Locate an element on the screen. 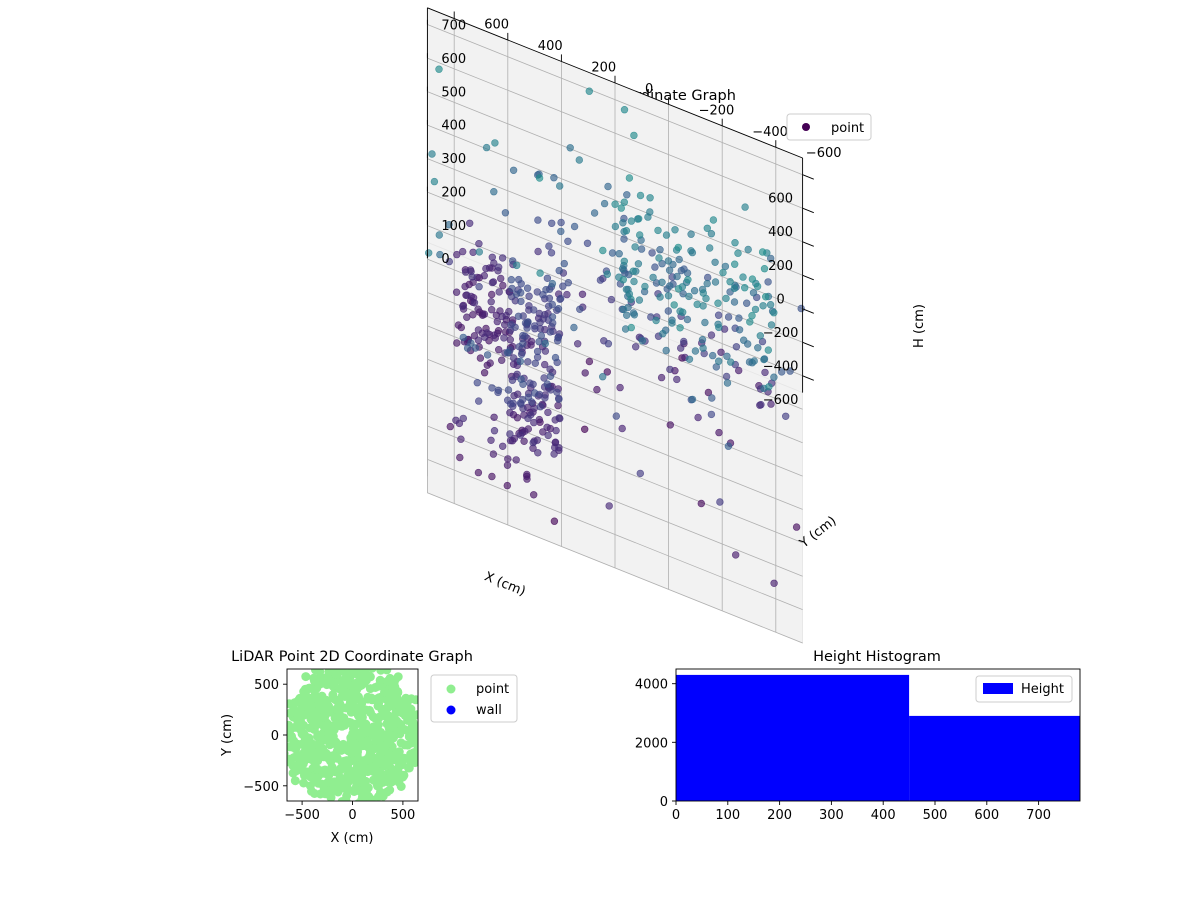 The height and width of the screenshot is (900, 1200). x-tick-label: 600 is located at coordinates (780, 199).